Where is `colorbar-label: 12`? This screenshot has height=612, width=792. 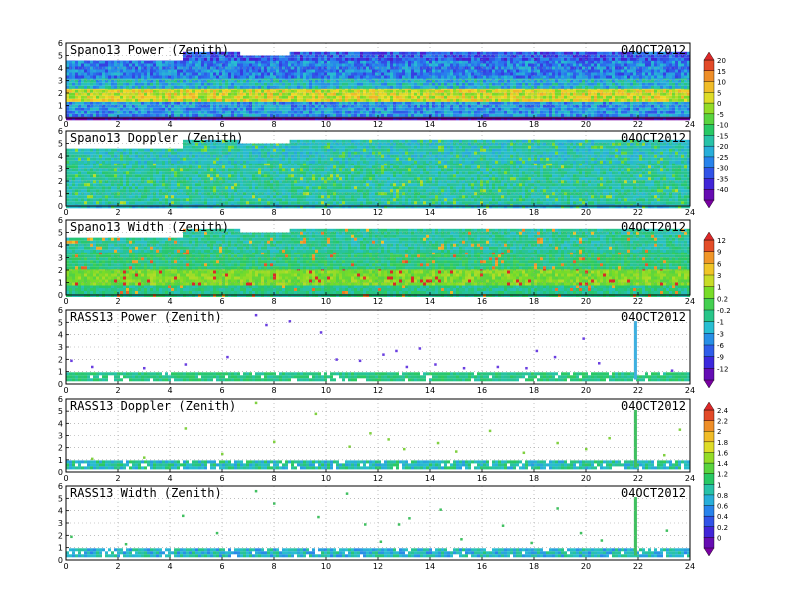
colorbar-label: 12 is located at coordinates (721, 241).